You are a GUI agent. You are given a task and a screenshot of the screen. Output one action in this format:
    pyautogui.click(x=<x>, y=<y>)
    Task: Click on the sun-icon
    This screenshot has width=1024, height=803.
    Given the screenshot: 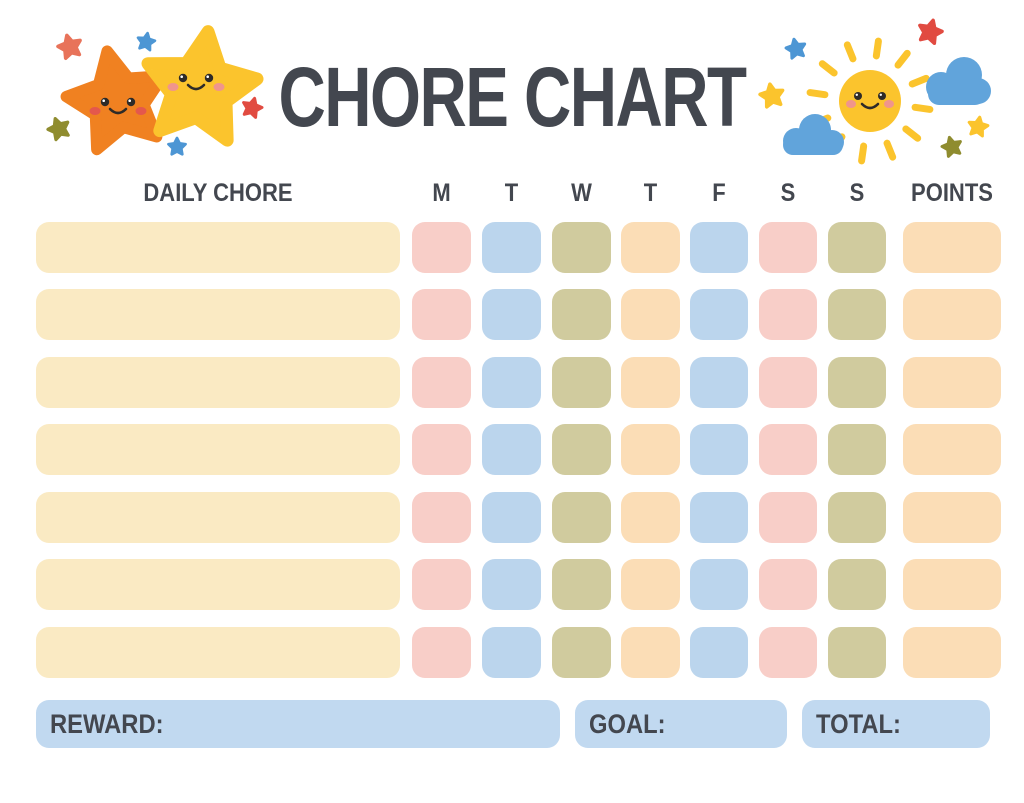 What is the action you would take?
    pyautogui.click(x=870, y=101)
    